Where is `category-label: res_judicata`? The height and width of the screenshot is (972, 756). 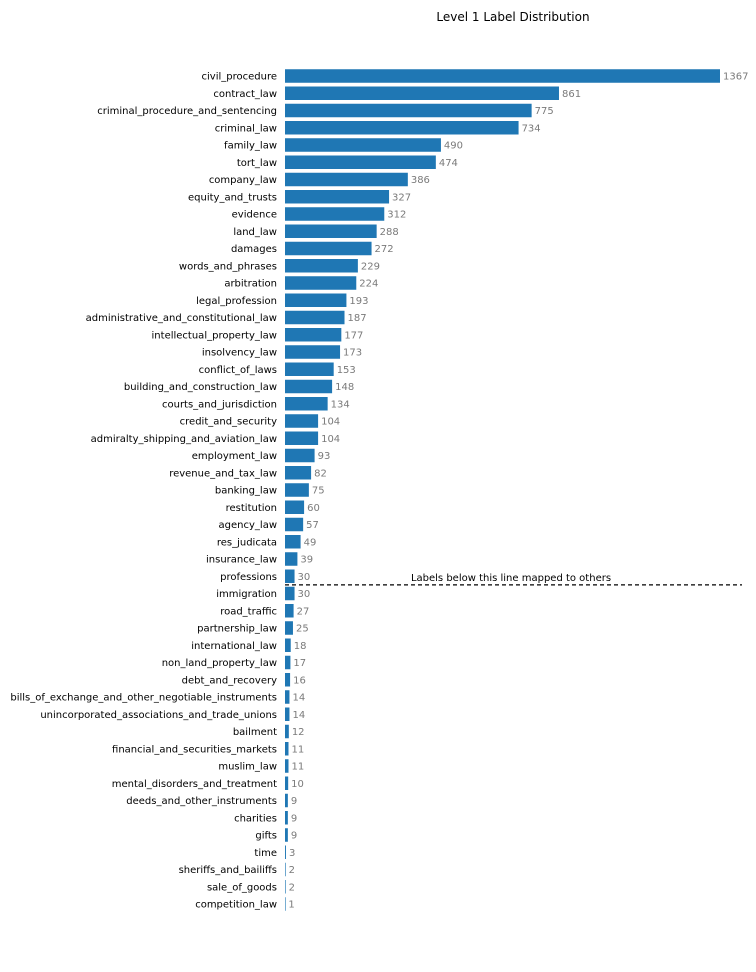 category-label: res_judicata is located at coordinates (247, 542).